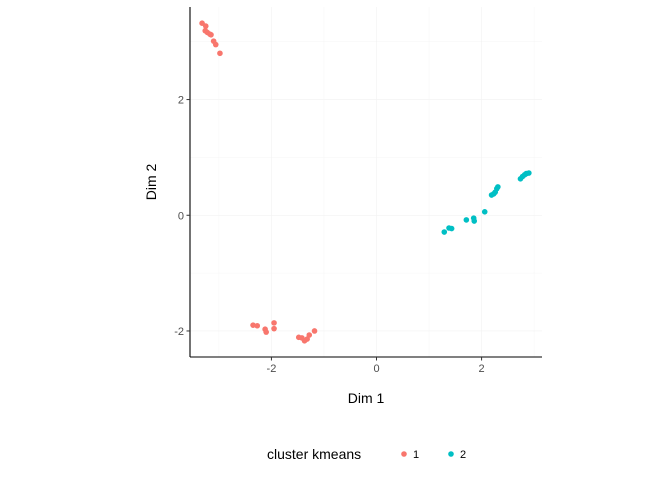 The width and height of the screenshot is (672, 480). What do you see at coordinates (181, 101) in the screenshot?
I see `y-tick-label: 2` at bounding box center [181, 101].